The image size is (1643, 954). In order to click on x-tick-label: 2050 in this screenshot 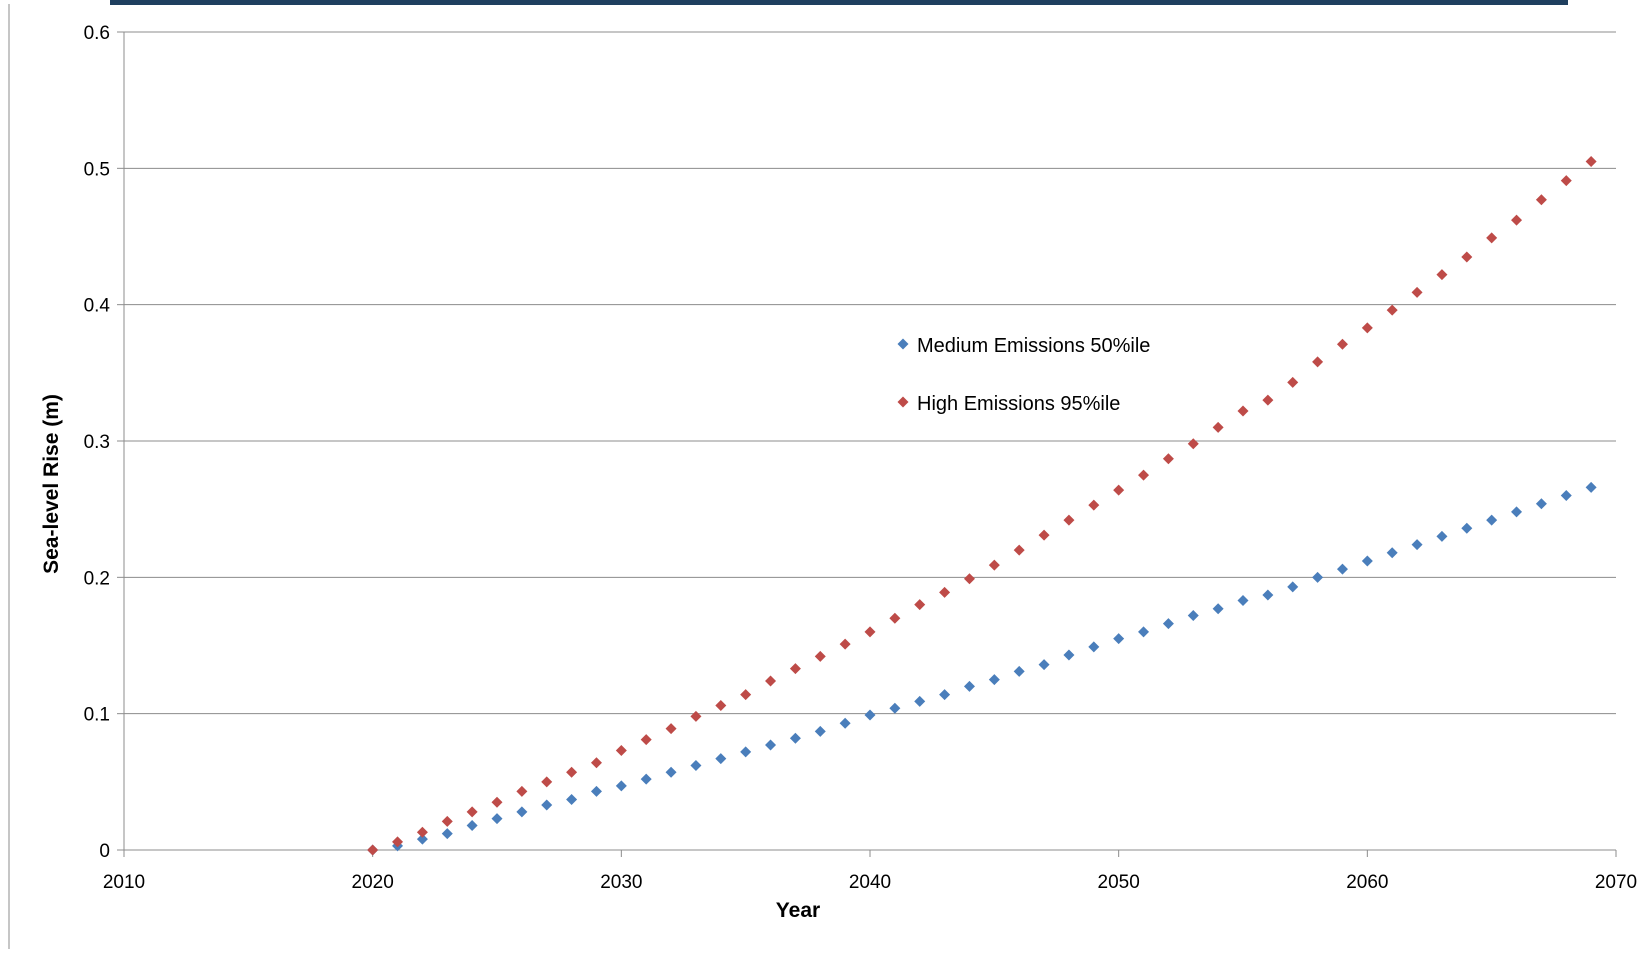, I will do `click(1119, 882)`.